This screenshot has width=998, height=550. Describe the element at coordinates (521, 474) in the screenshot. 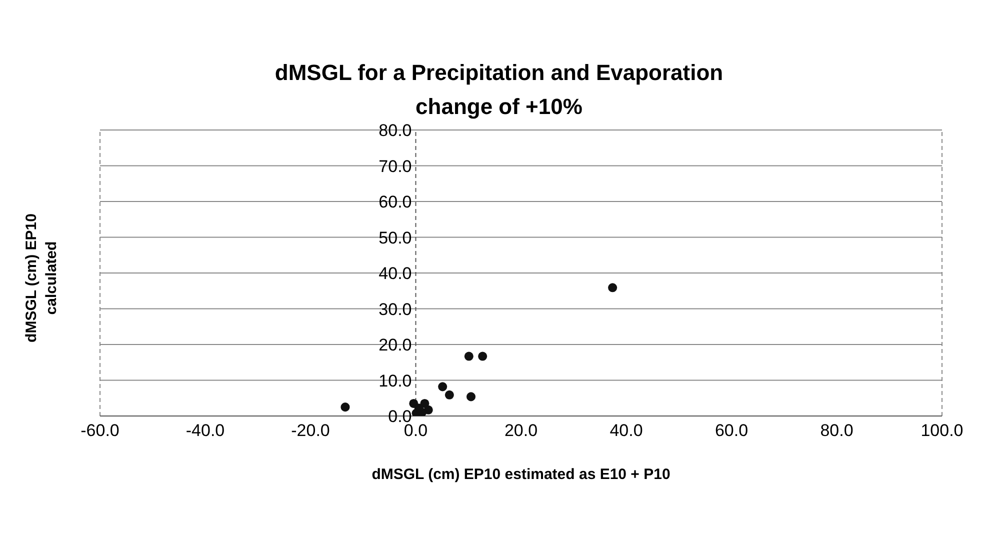

I see `x-axis-title: dMSGL (cm) EP10 estimated as E10 + P10` at that location.